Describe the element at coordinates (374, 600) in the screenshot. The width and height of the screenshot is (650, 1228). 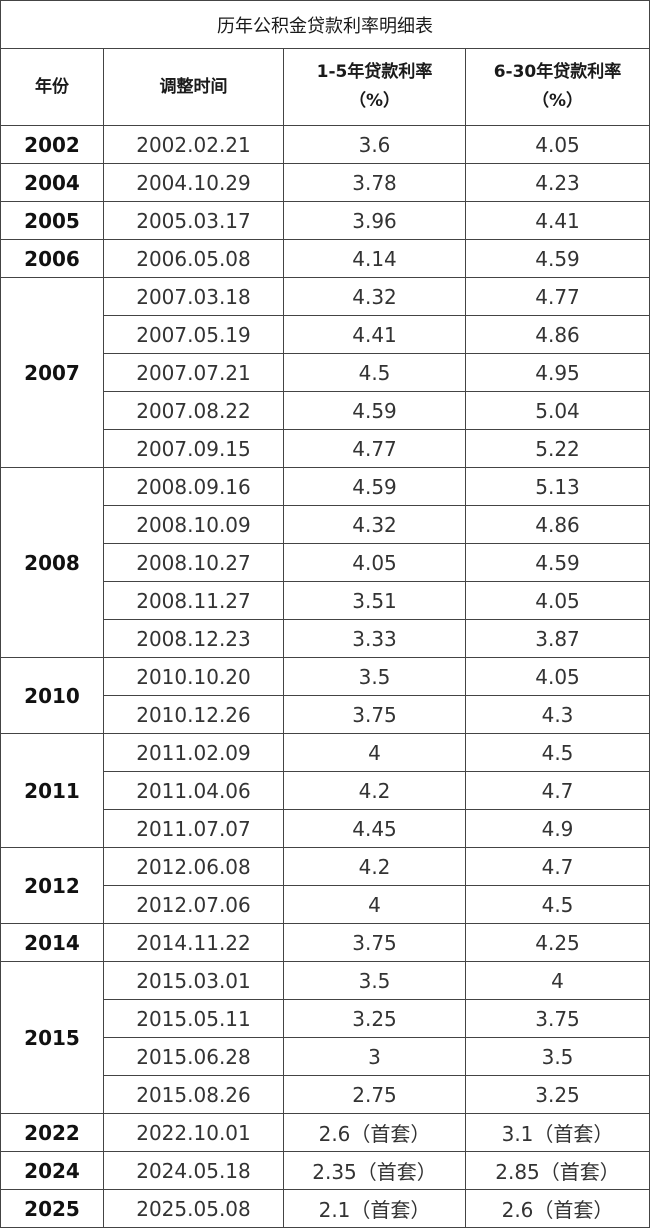
I see `rate-short-cell: 3.51` at that location.